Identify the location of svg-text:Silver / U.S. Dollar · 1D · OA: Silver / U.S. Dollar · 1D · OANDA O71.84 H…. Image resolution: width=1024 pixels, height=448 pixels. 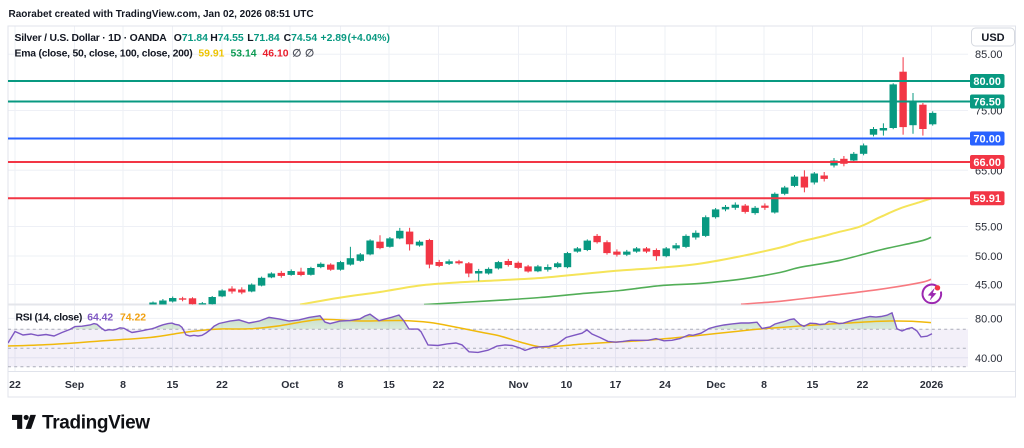
(202, 38).